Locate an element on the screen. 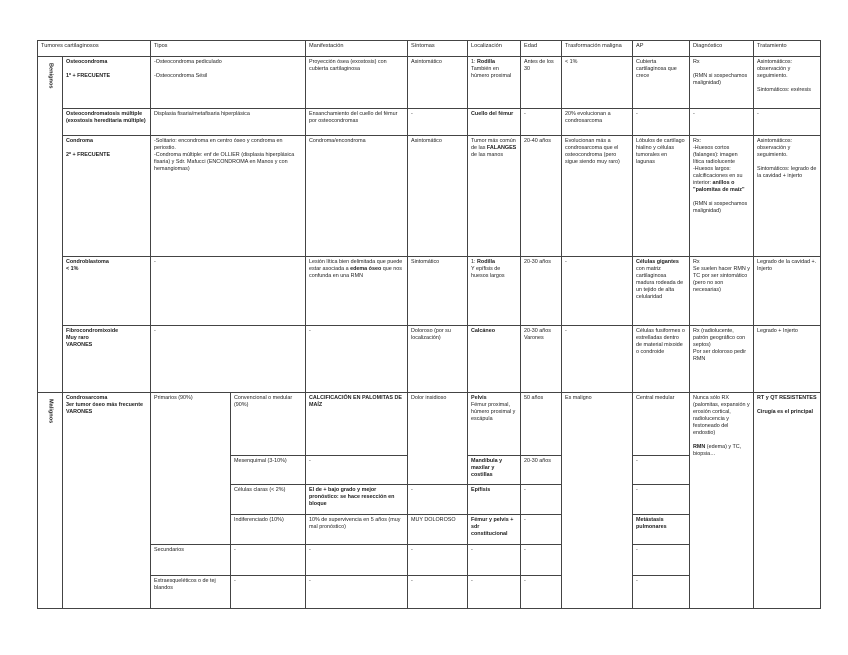 The height and width of the screenshot is (655, 848). cell-text: Condroma/encondroma is located at coordinates (337, 141).